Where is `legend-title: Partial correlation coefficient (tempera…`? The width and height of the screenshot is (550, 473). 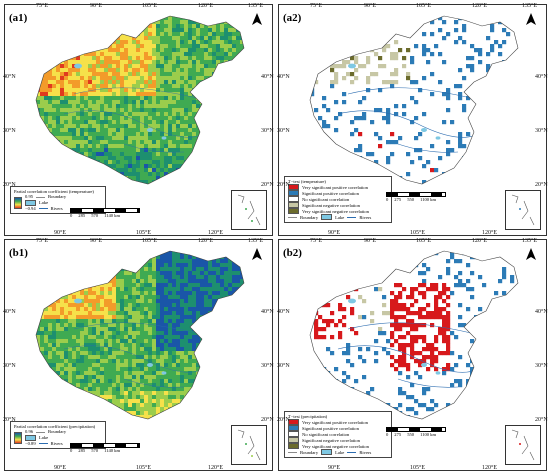
legend-title: Partial correlation coefficient (tempera… is located at coordinates (54, 191).